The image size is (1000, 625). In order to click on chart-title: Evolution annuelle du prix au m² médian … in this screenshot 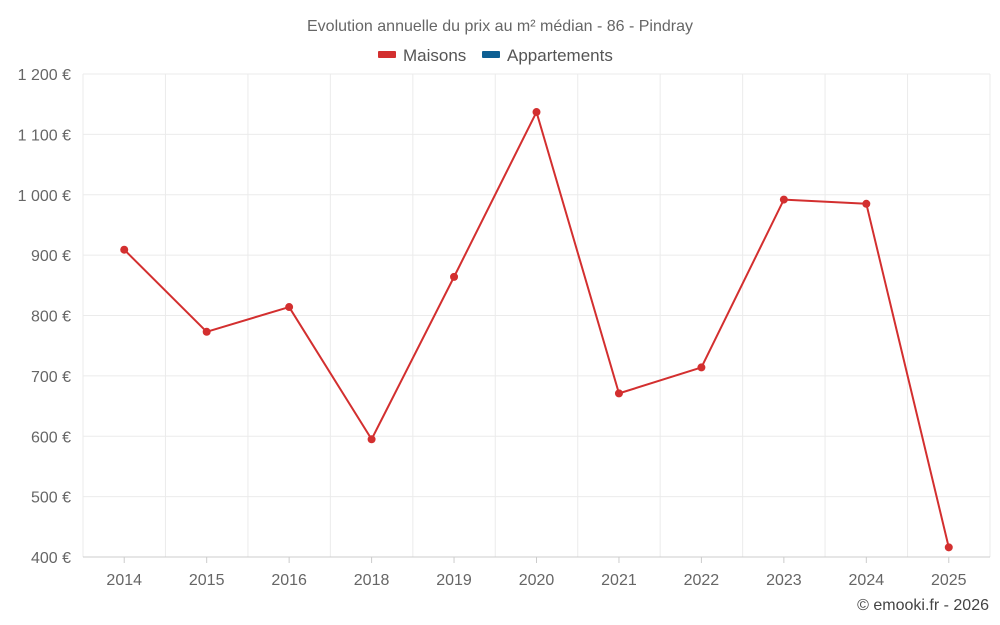, I will do `click(500, 26)`.